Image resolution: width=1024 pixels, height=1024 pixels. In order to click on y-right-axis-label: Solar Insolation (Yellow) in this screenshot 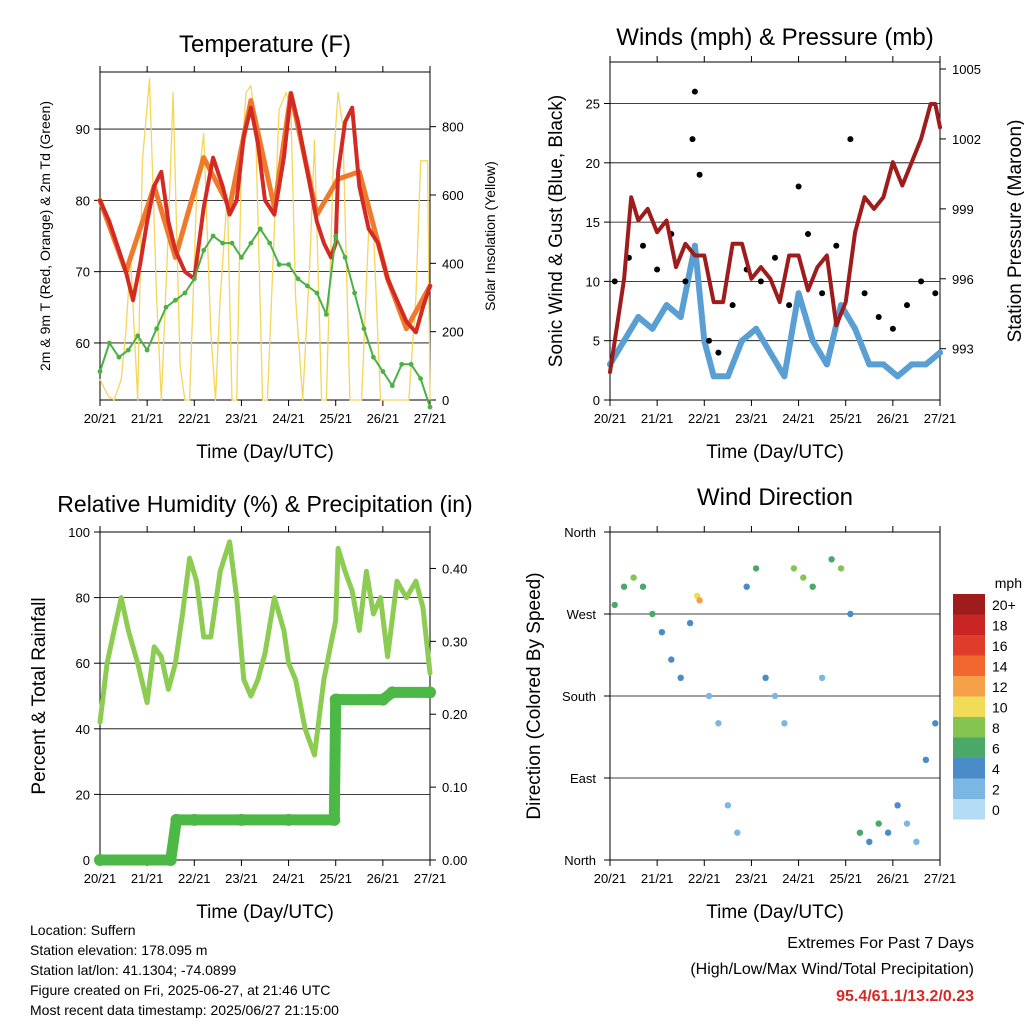, I will do `click(490, 236)`.